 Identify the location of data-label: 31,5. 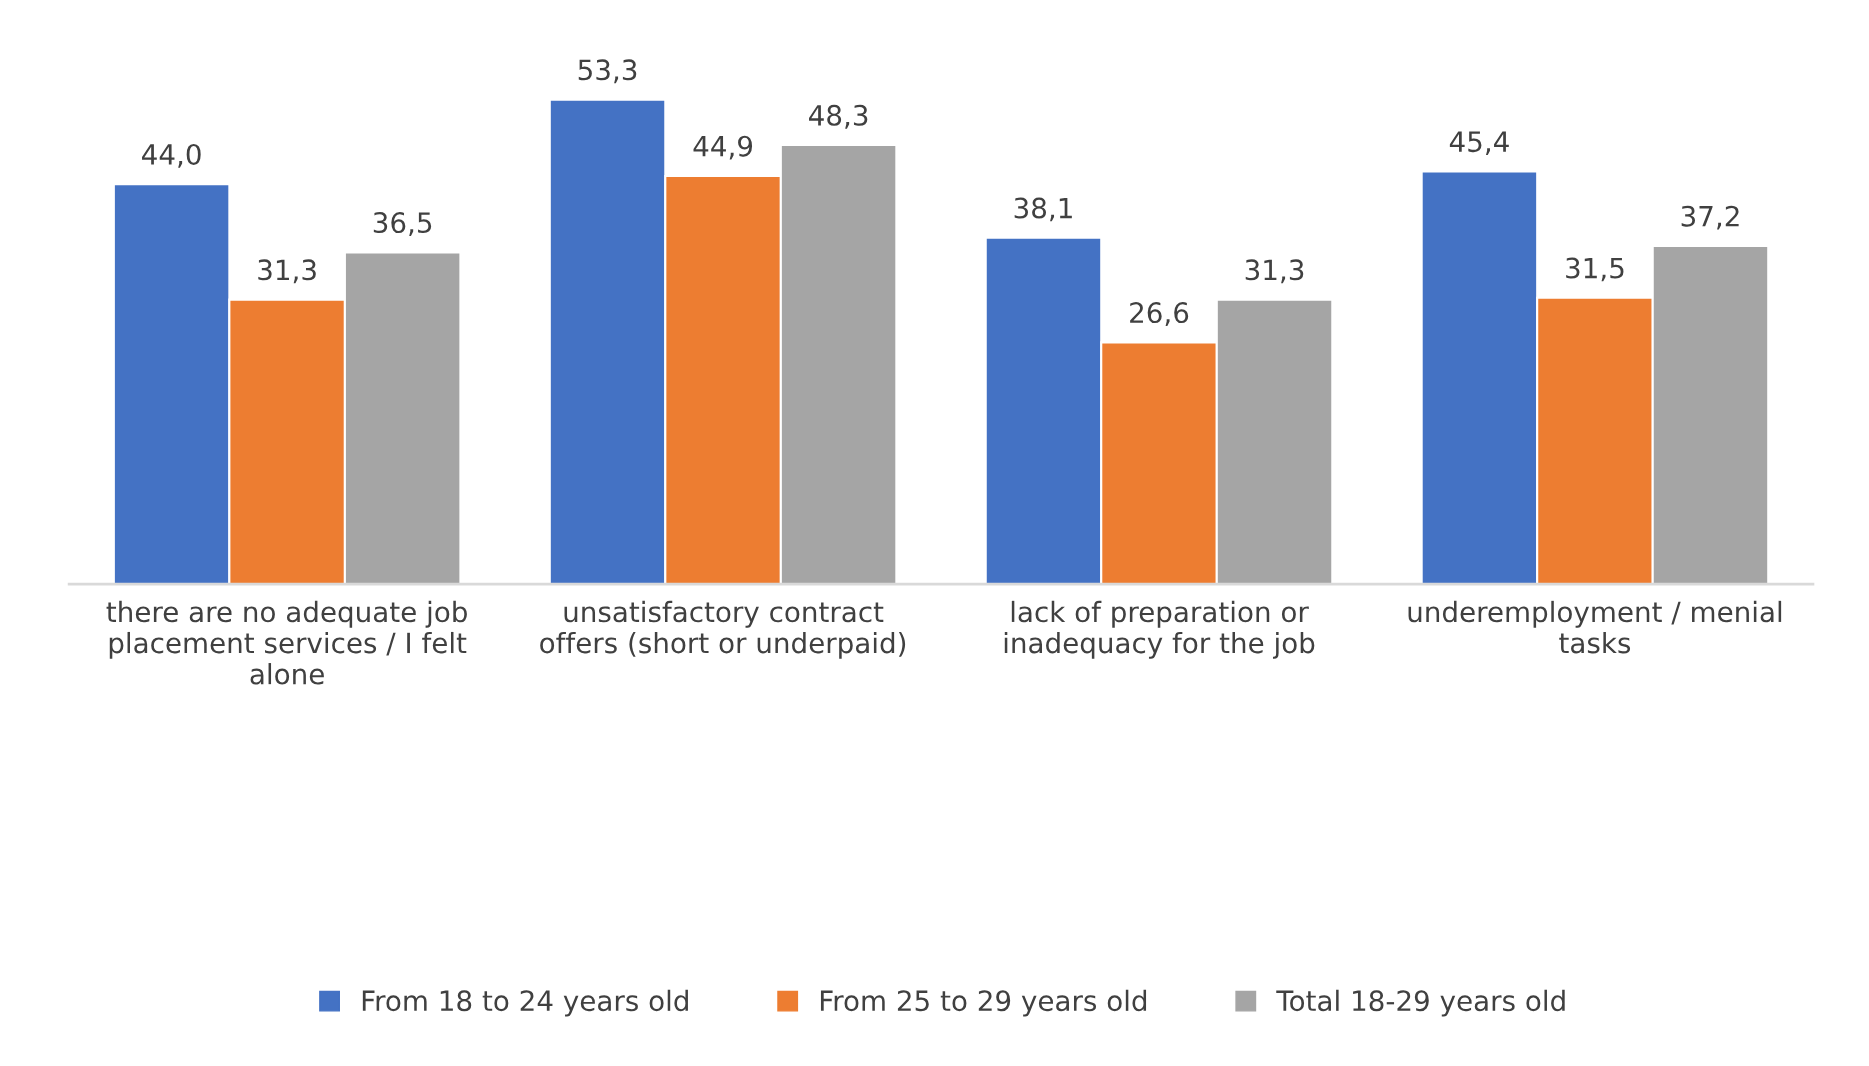
(1595, 269).